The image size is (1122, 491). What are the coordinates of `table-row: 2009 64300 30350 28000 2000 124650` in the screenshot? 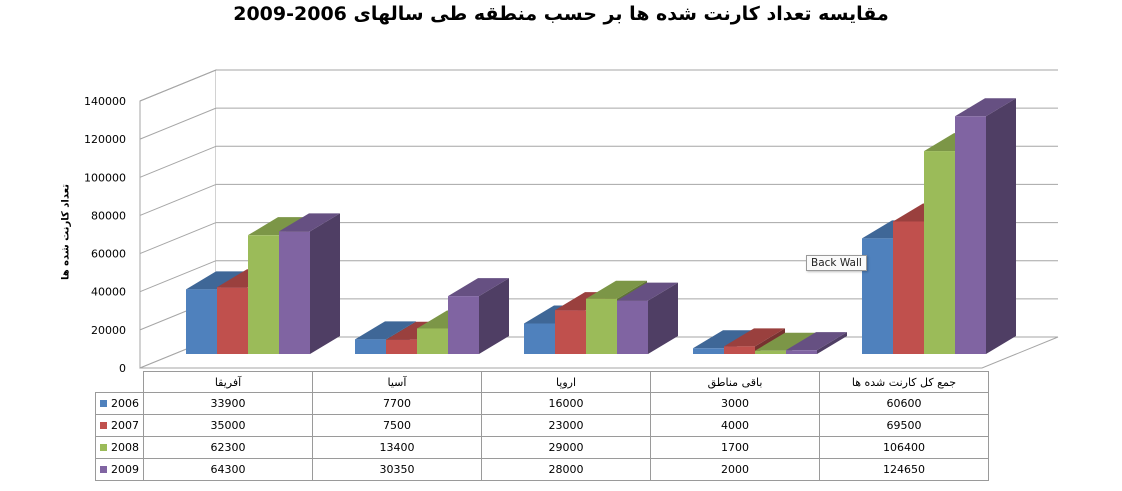 It's located at (542, 469).